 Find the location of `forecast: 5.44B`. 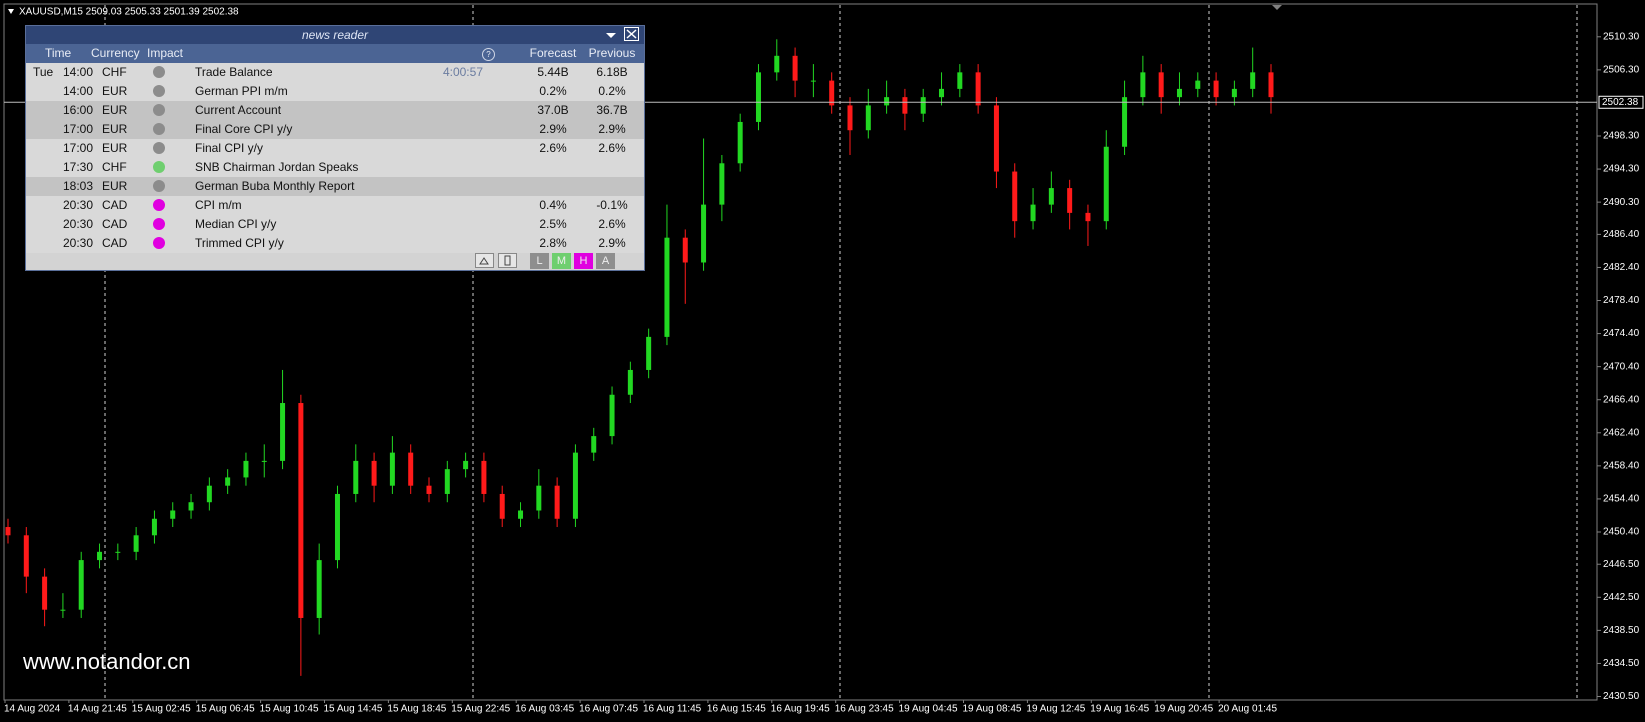

forecast: 5.44B is located at coordinates (553, 72).